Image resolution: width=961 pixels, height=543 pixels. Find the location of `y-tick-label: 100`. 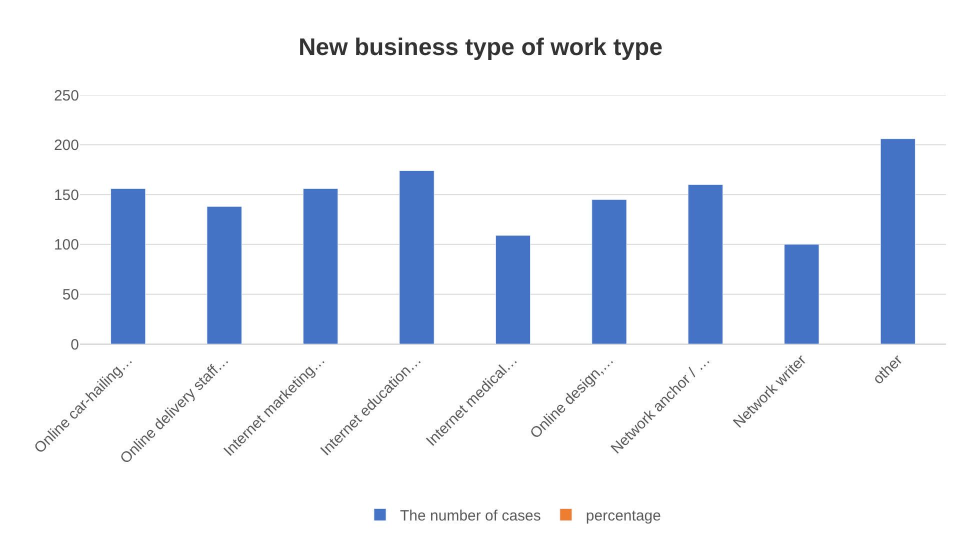

y-tick-label: 100 is located at coordinates (66, 245).